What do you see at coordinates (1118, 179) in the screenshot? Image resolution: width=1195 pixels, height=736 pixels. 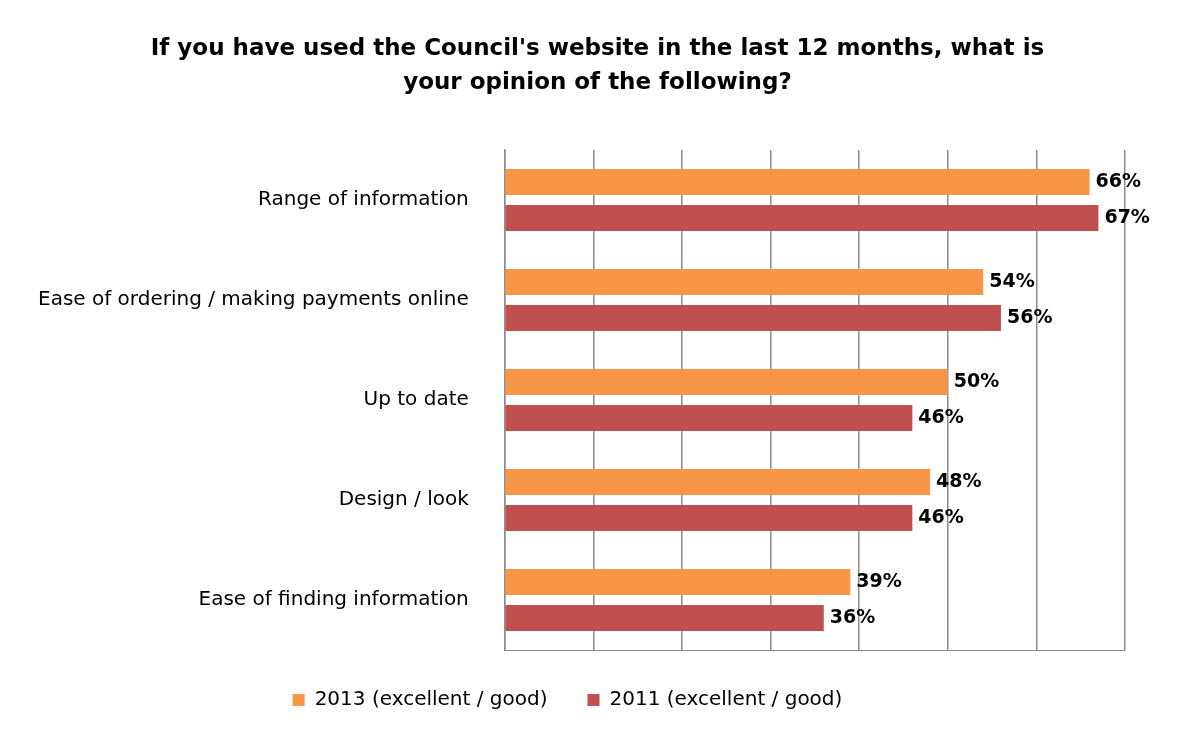 I see `data-label: 66%` at bounding box center [1118, 179].